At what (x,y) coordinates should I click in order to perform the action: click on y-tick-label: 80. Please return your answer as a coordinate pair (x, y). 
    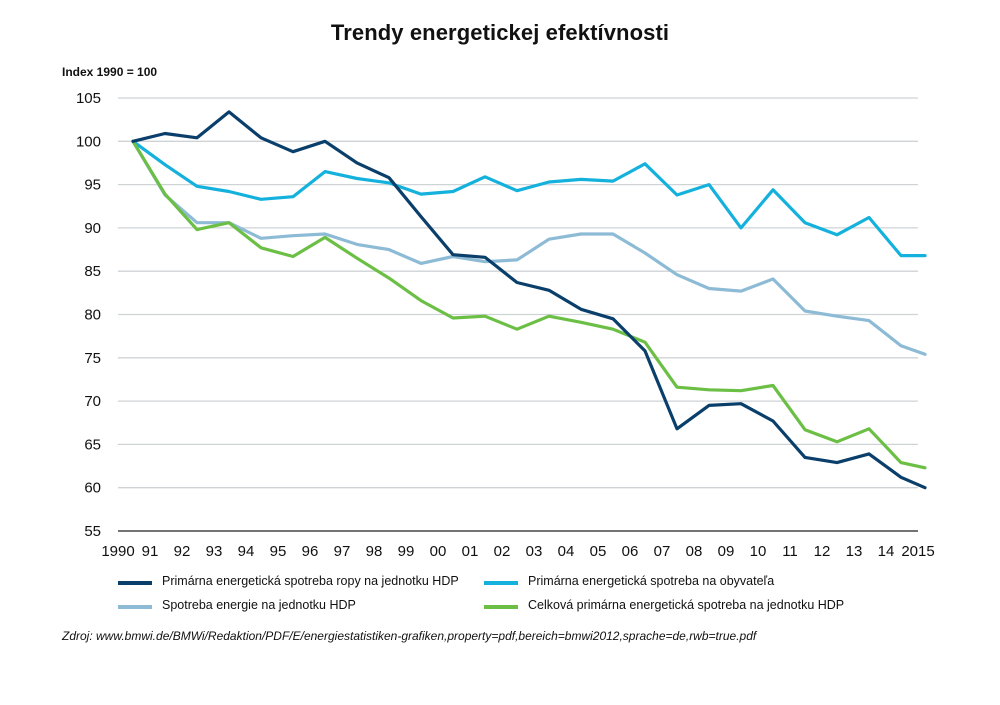
    Looking at the image, I should click on (92, 315).